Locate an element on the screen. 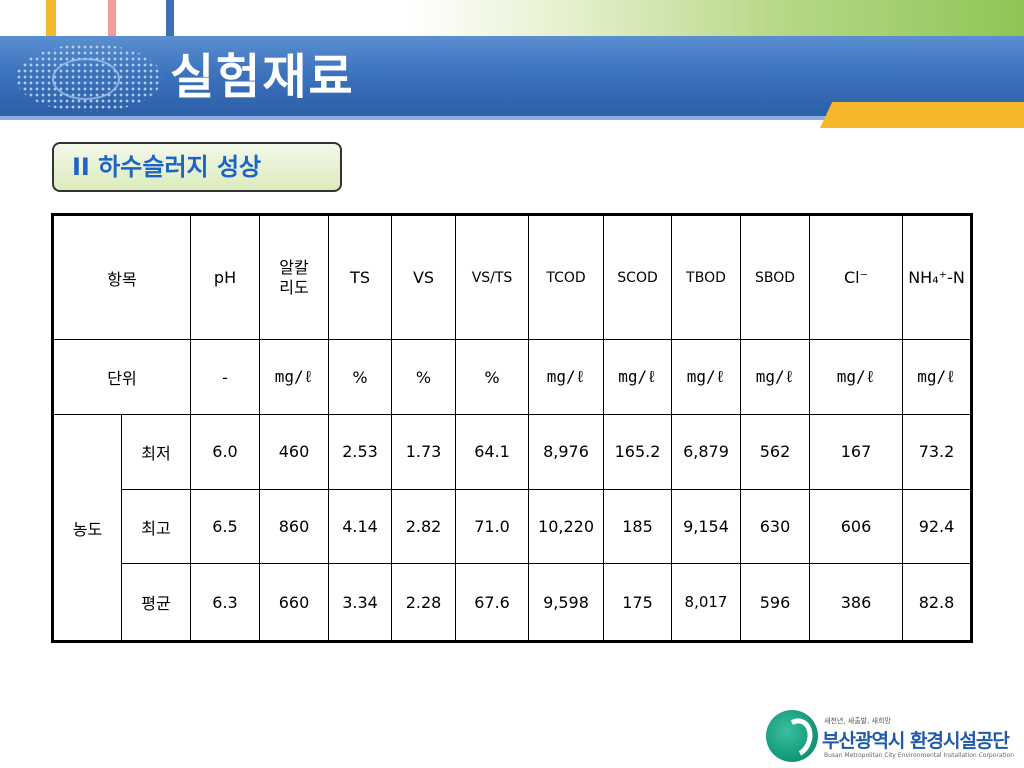 This screenshot has height=768, width=1024. value-cell: 6,879 is located at coordinates (706, 452).